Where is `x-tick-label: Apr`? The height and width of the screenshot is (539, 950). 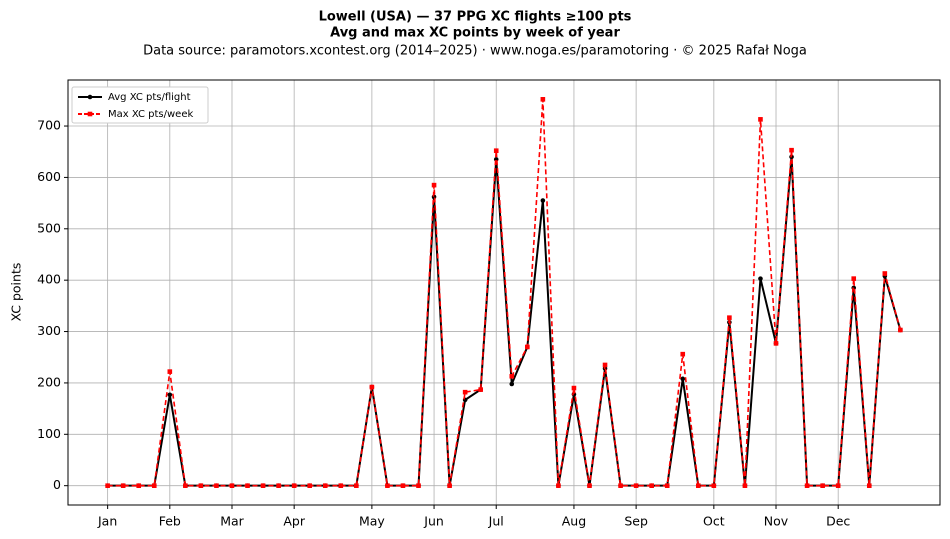
x-tick-label: Apr is located at coordinates (294, 521).